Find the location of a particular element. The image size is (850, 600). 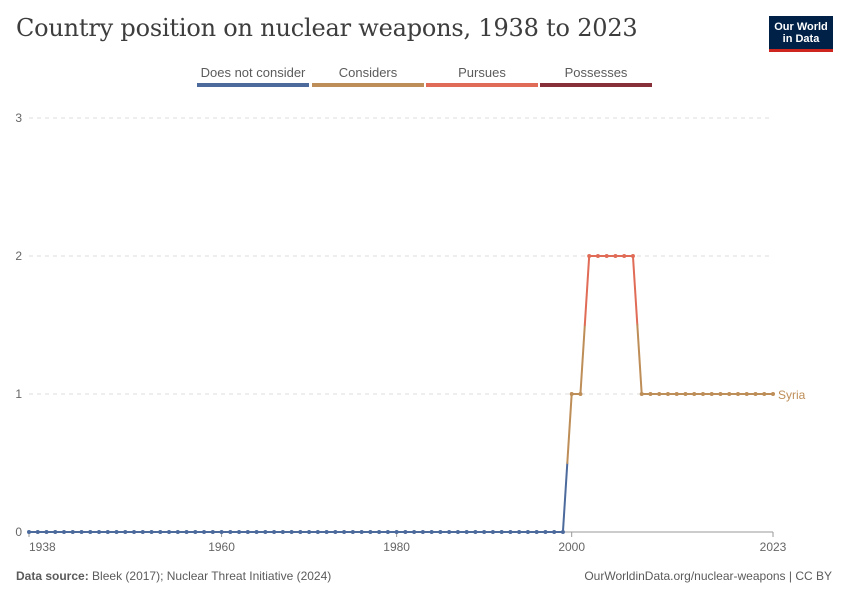

y-tick-label: 1 is located at coordinates (18, 394).